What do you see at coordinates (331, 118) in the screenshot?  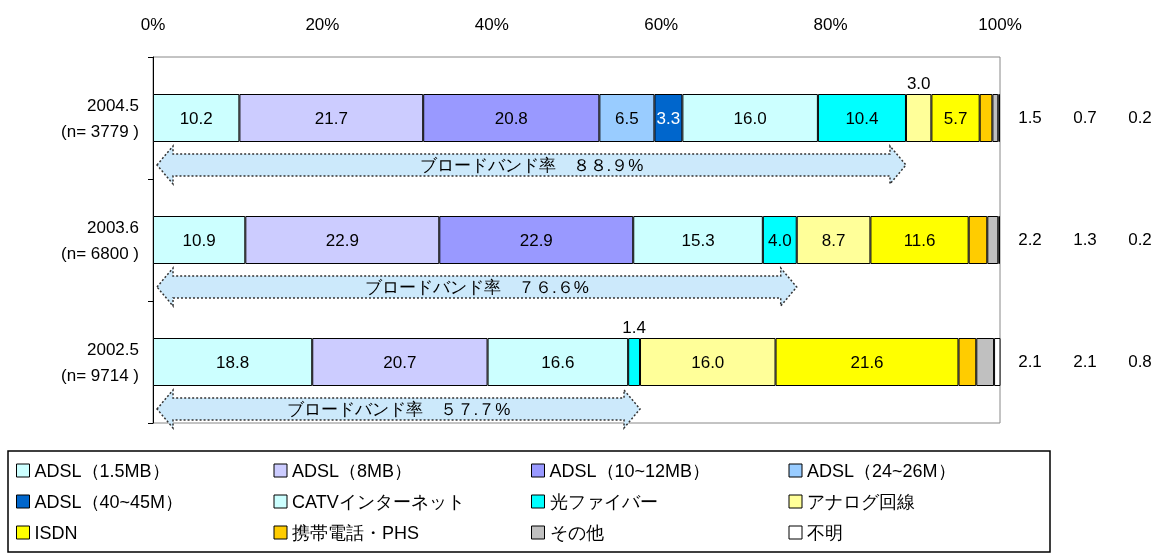 I see `data-label: 21.7` at bounding box center [331, 118].